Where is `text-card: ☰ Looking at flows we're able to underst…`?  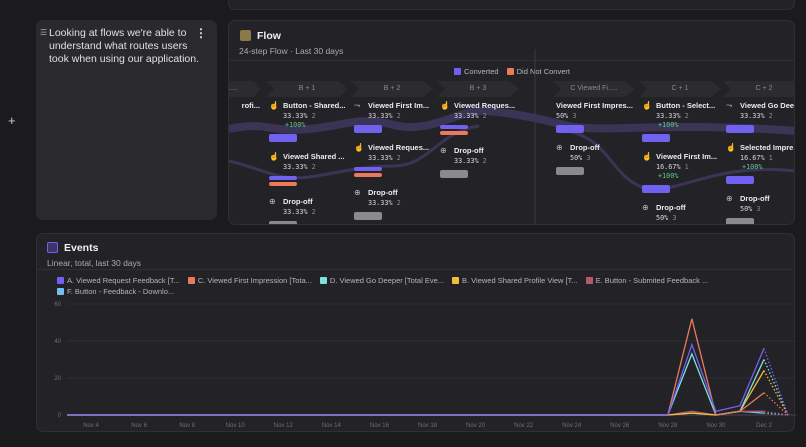
text-card: ☰ Looking at flows we're able to underst… is located at coordinates (126, 120).